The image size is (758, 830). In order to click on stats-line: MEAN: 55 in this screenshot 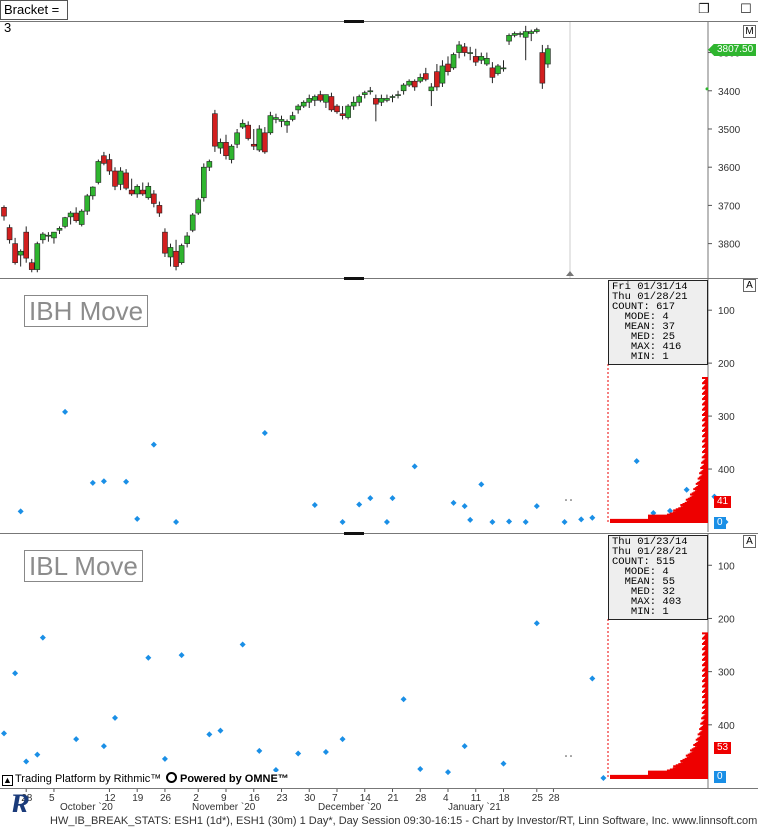, I will do `click(644, 582)`.